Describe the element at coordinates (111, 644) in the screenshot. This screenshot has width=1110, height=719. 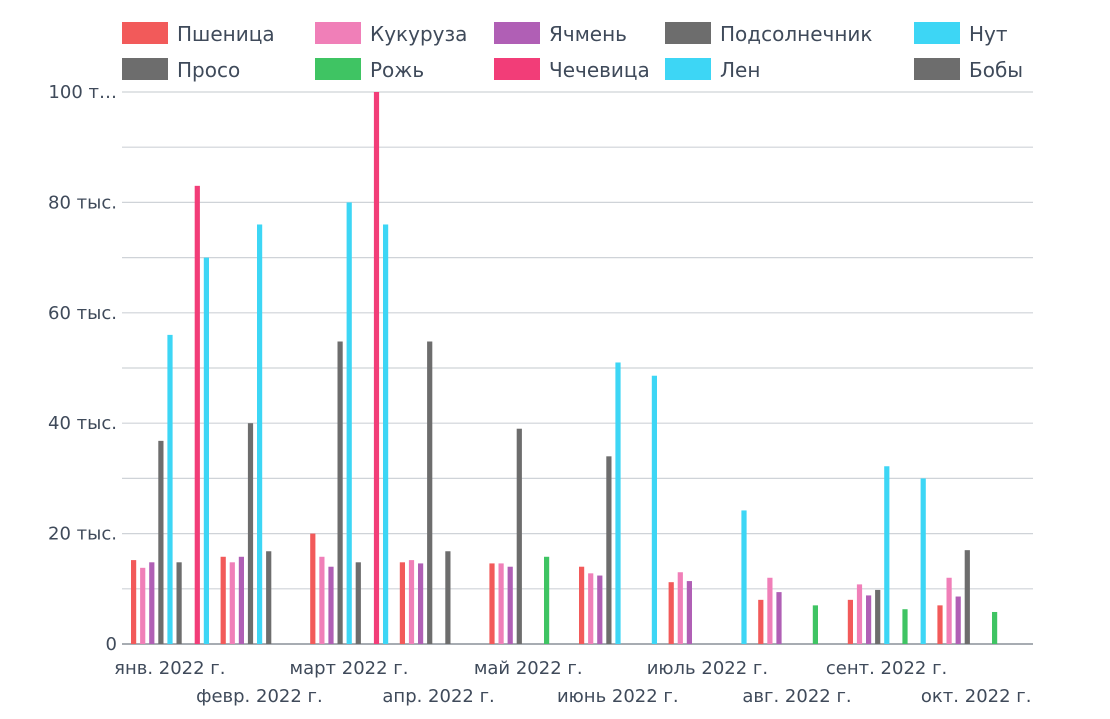
I see `y-tick-label: 0` at that location.